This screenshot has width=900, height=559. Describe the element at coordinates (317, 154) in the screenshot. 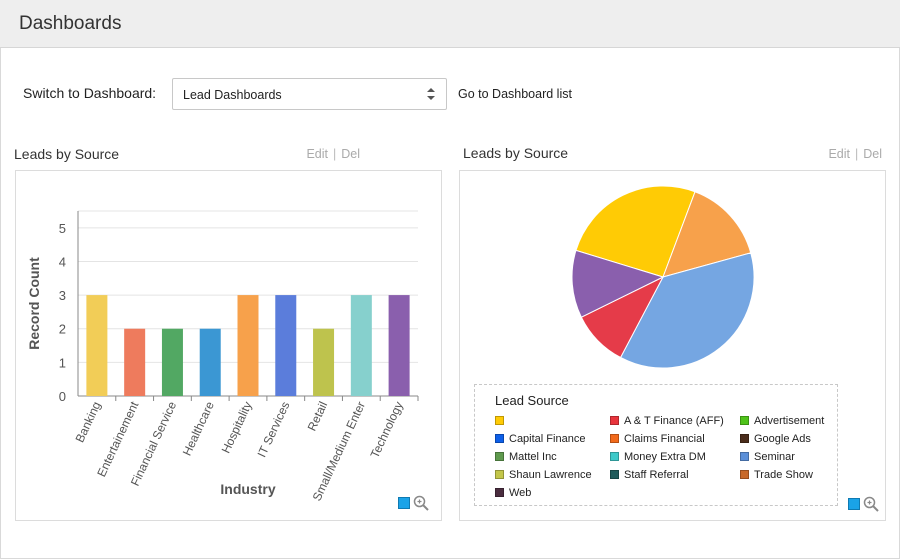

I see `left-edit-link: Edit` at that location.